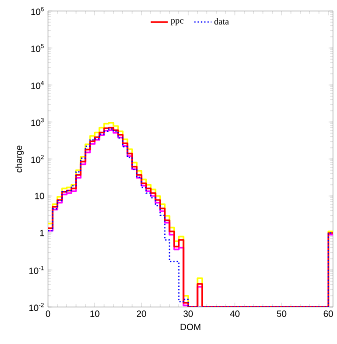  Describe the element at coordinates (190, 327) in the screenshot. I see `x-axis-title: DOM` at that location.